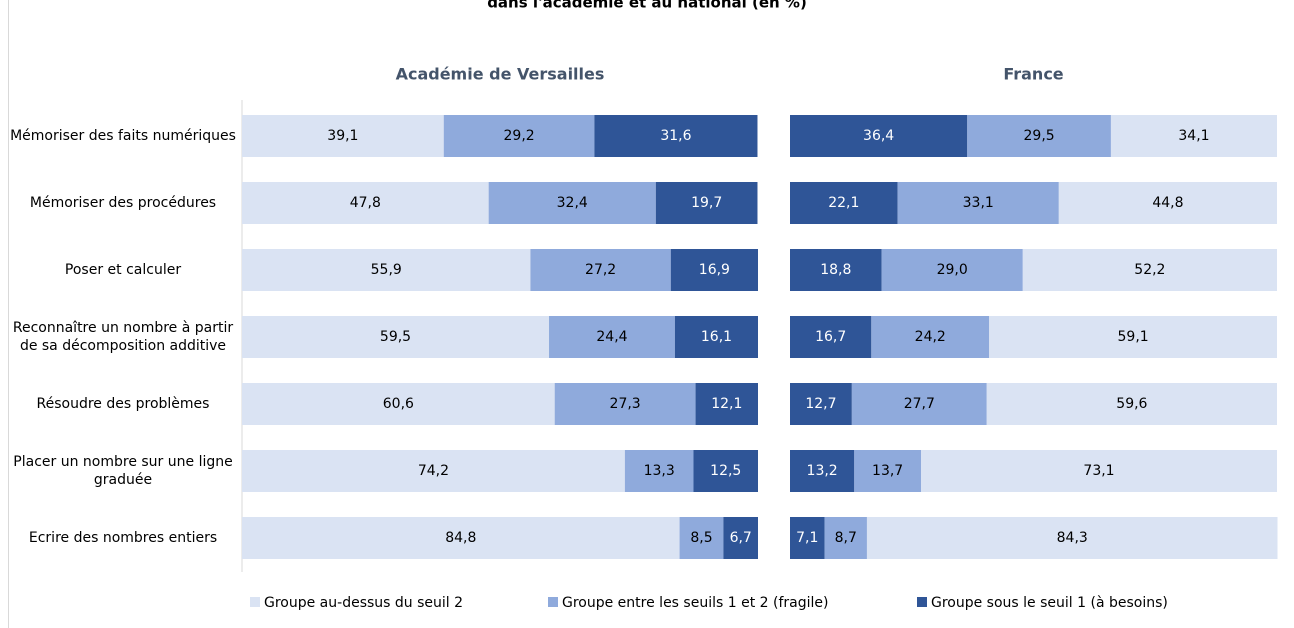  I want to click on data-label: 13,3, so click(659, 471).